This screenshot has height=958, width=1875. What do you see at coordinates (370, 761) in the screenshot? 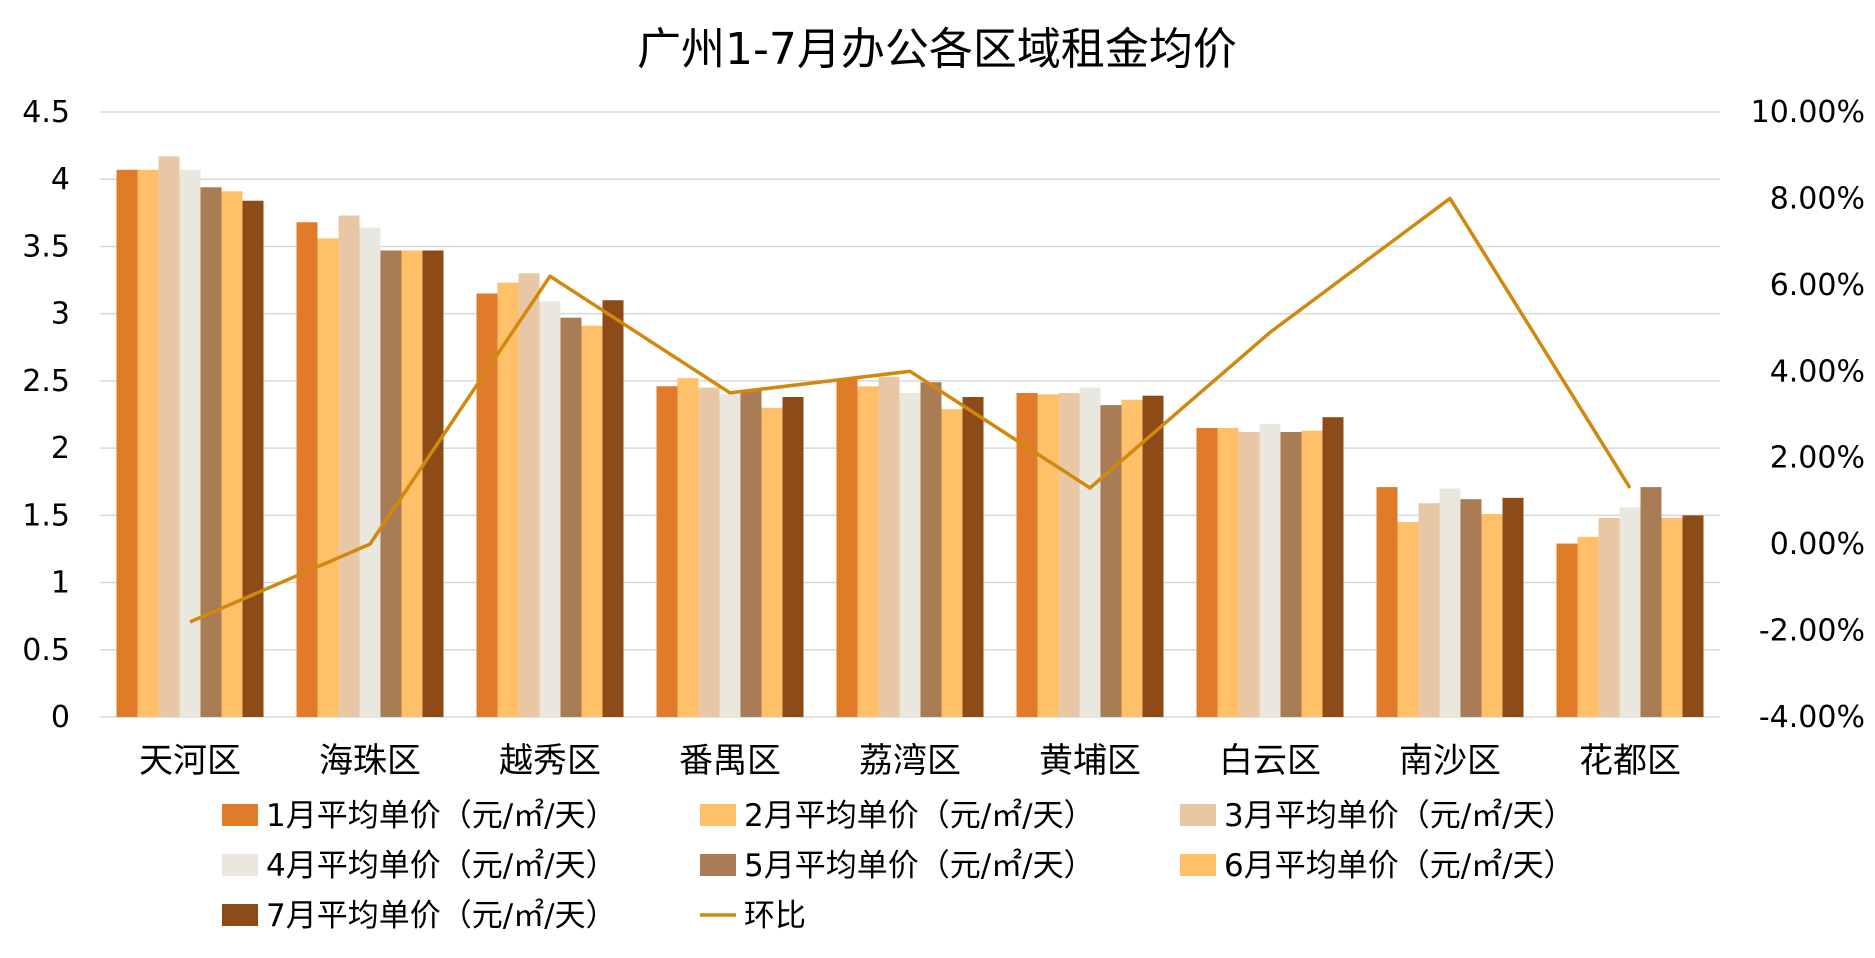
I see `category-label: 海珠区` at bounding box center [370, 761].